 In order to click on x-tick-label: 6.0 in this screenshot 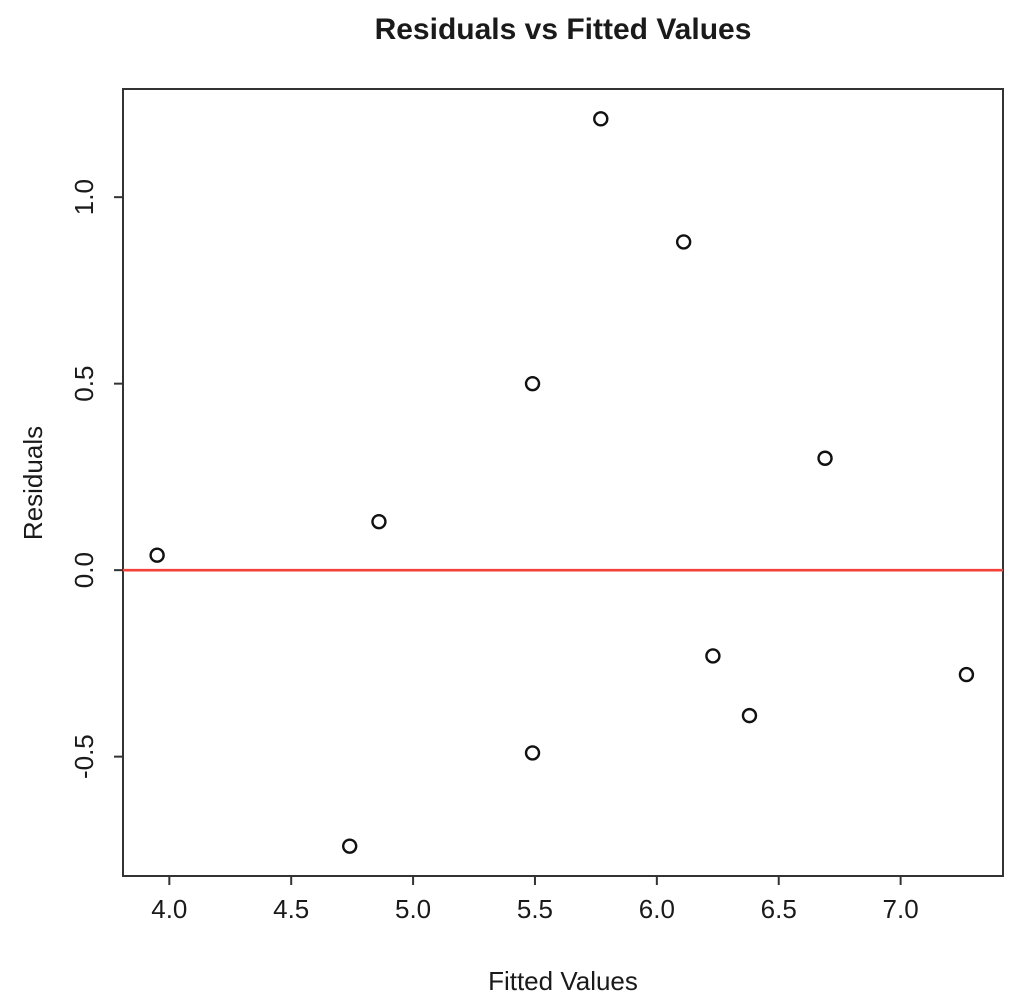, I will do `click(657, 909)`.